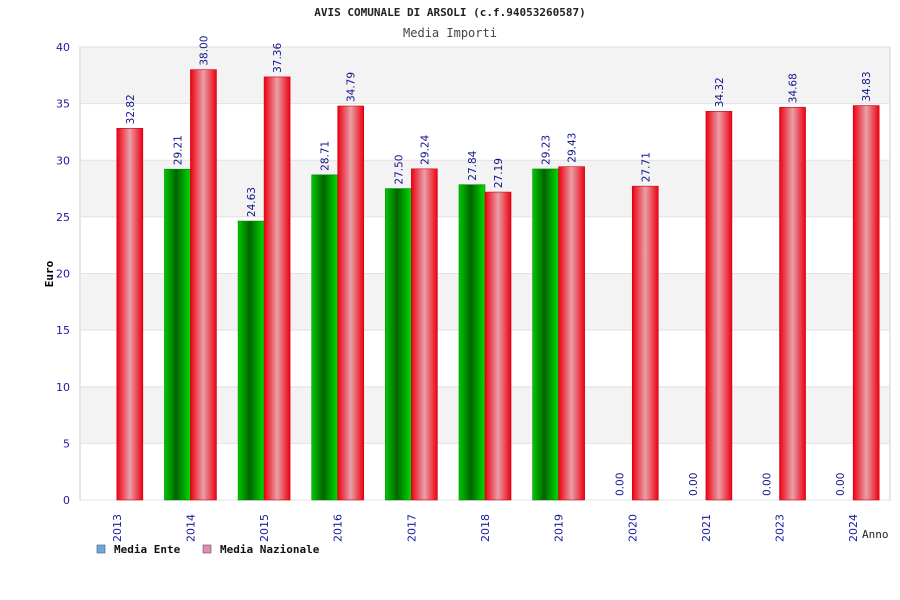  I want to click on y-axis-ticks: 0 5 10 15 20 25 30 35 40, so click(63, 274).